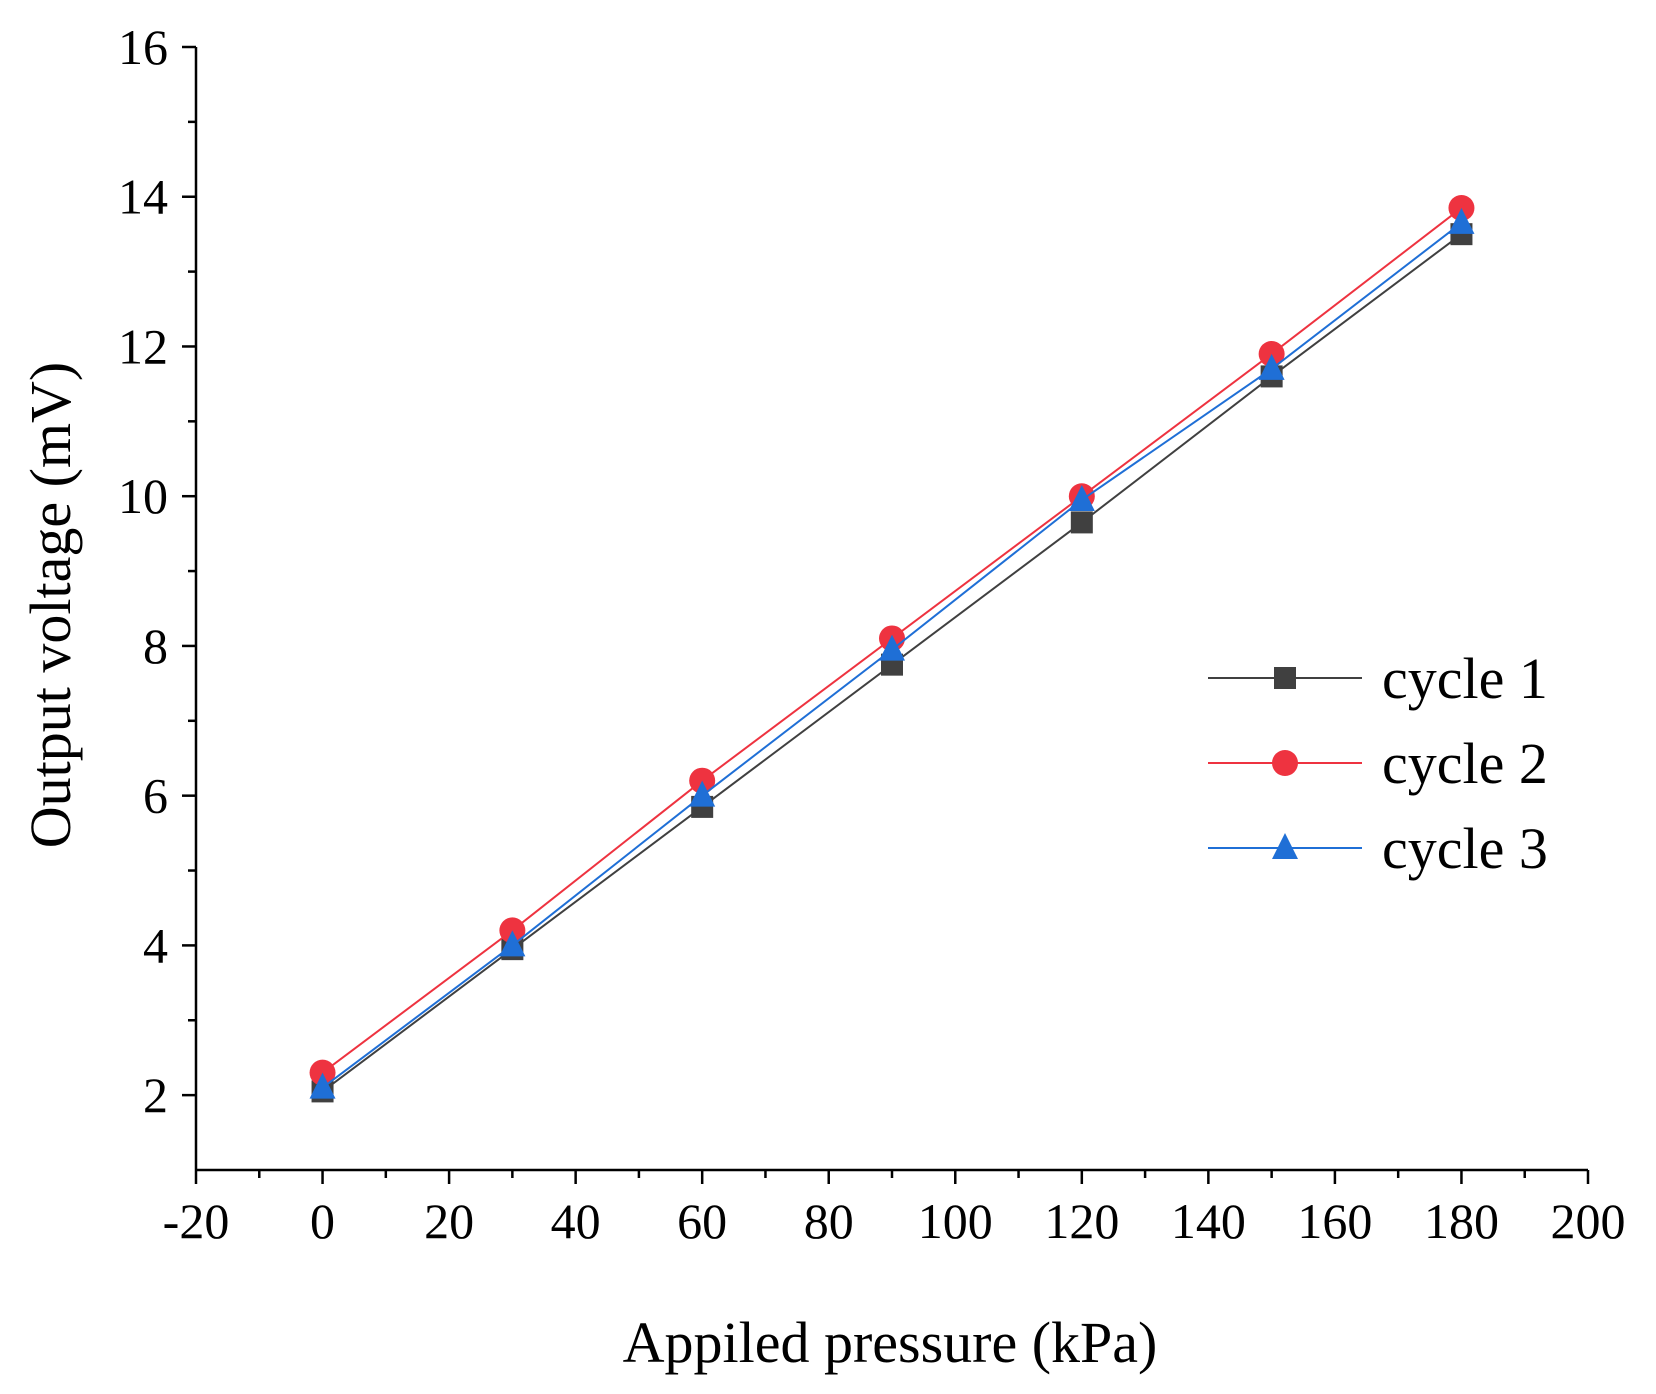 The width and height of the screenshot is (1656, 1394). What do you see at coordinates (1378, 848) in the screenshot?
I see `legend-item: cycle 3` at bounding box center [1378, 848].